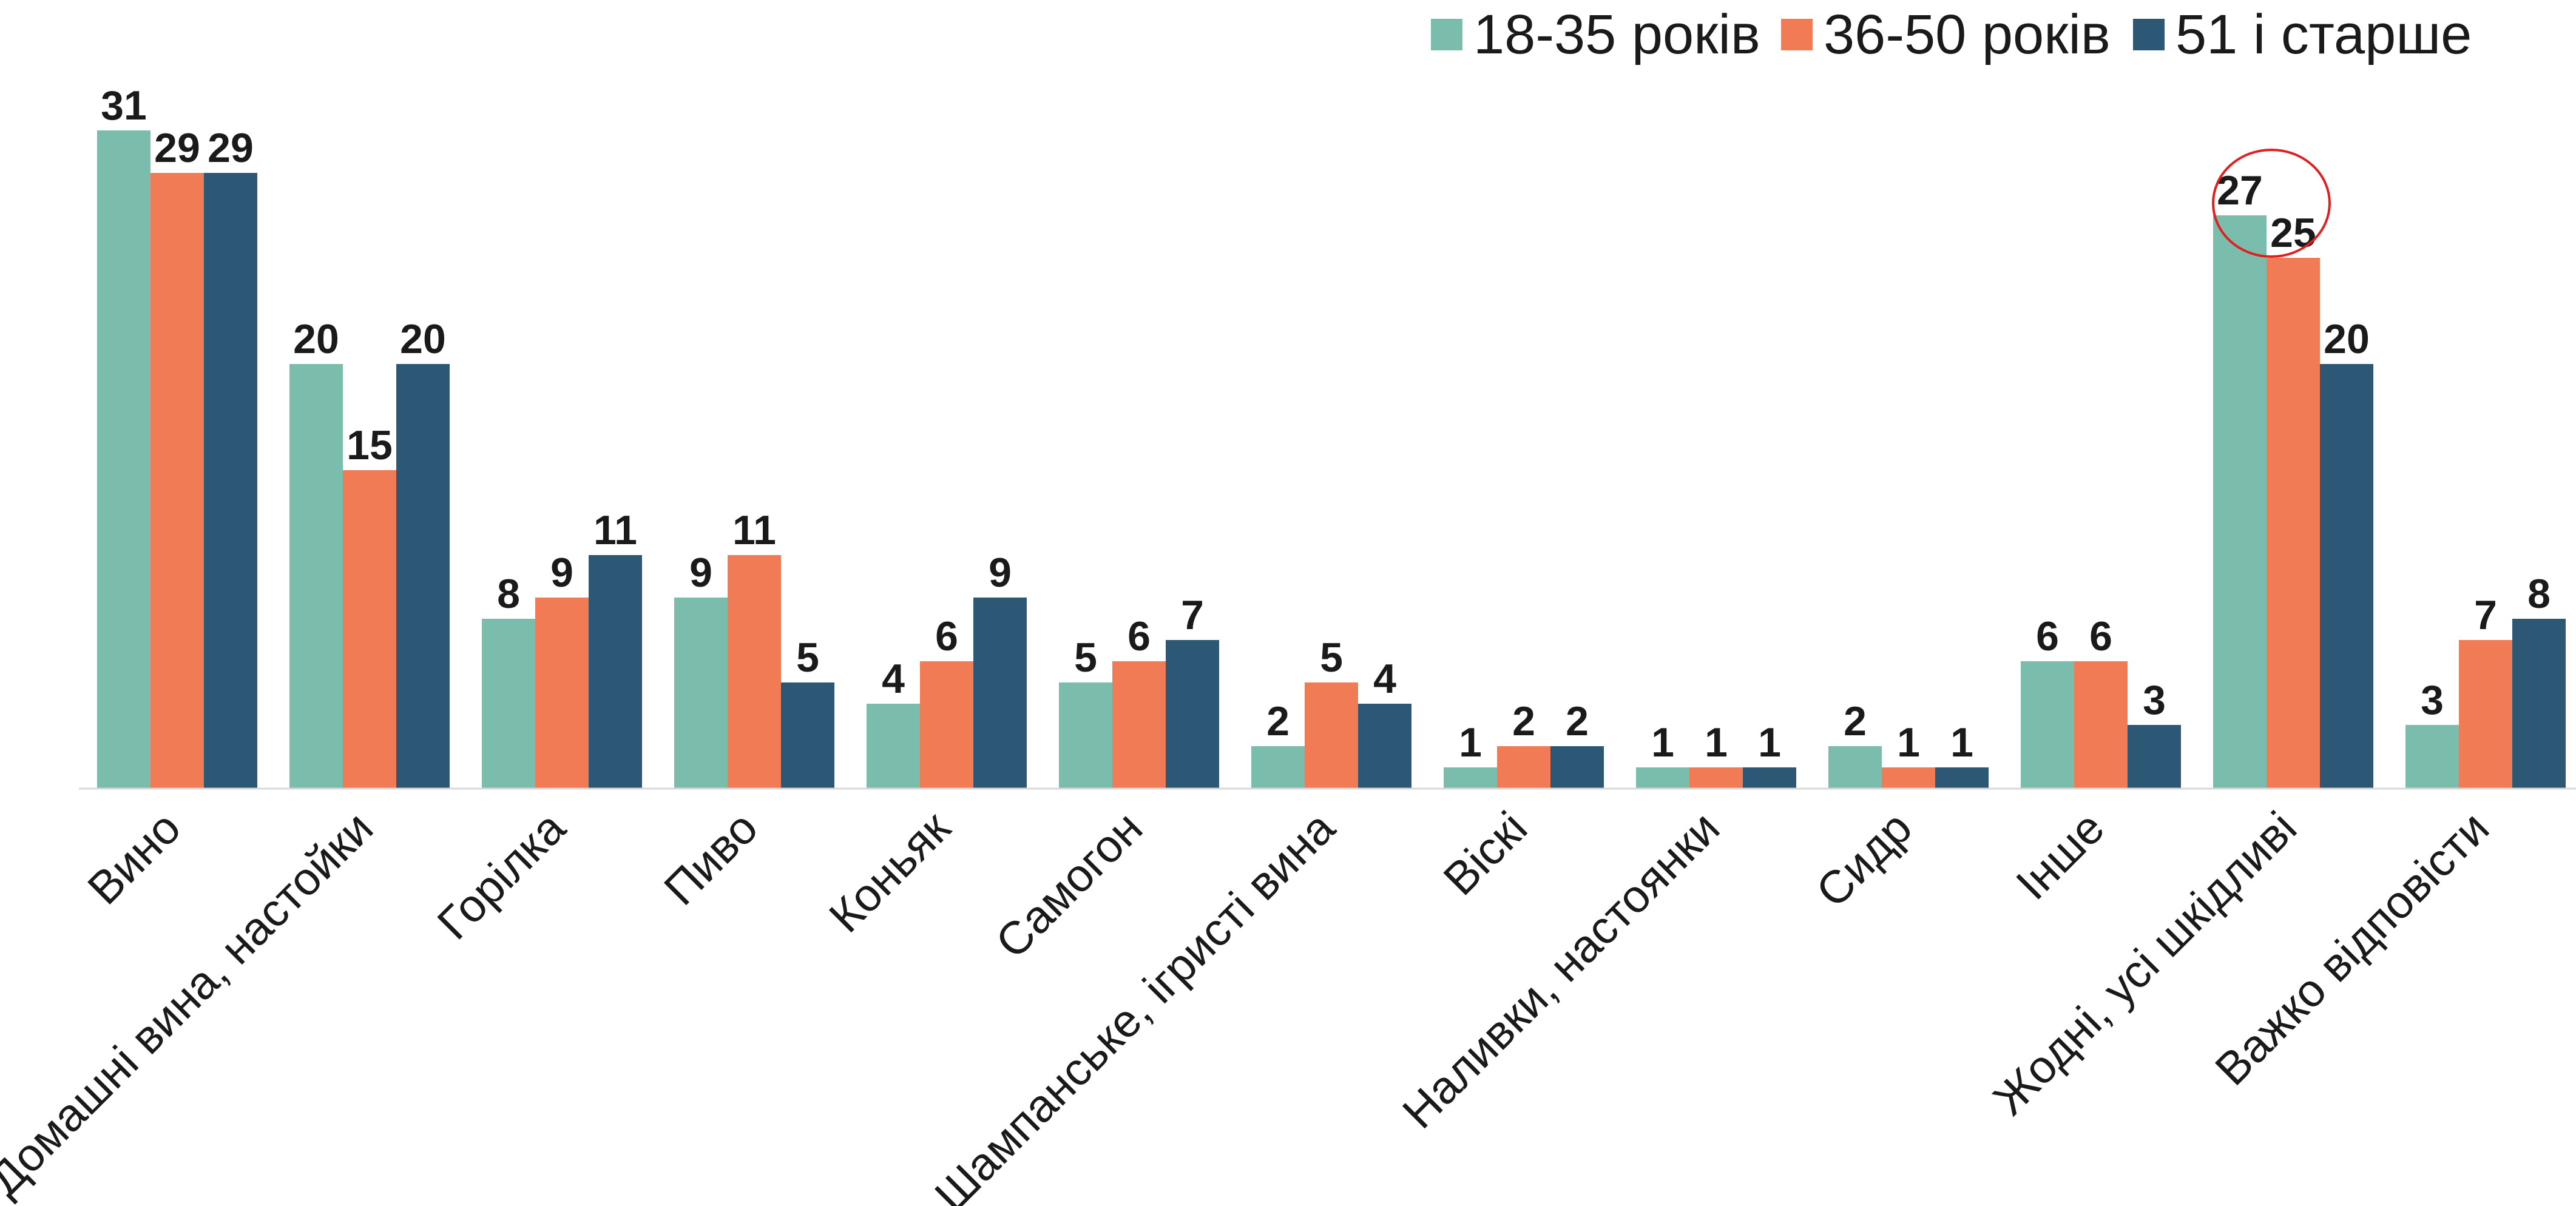 The height and width of the screenshot is (1206, 2576). Describe the element at coordinates (1069, 885) in the screenshot. I see `category-label: Самогон` at that location.